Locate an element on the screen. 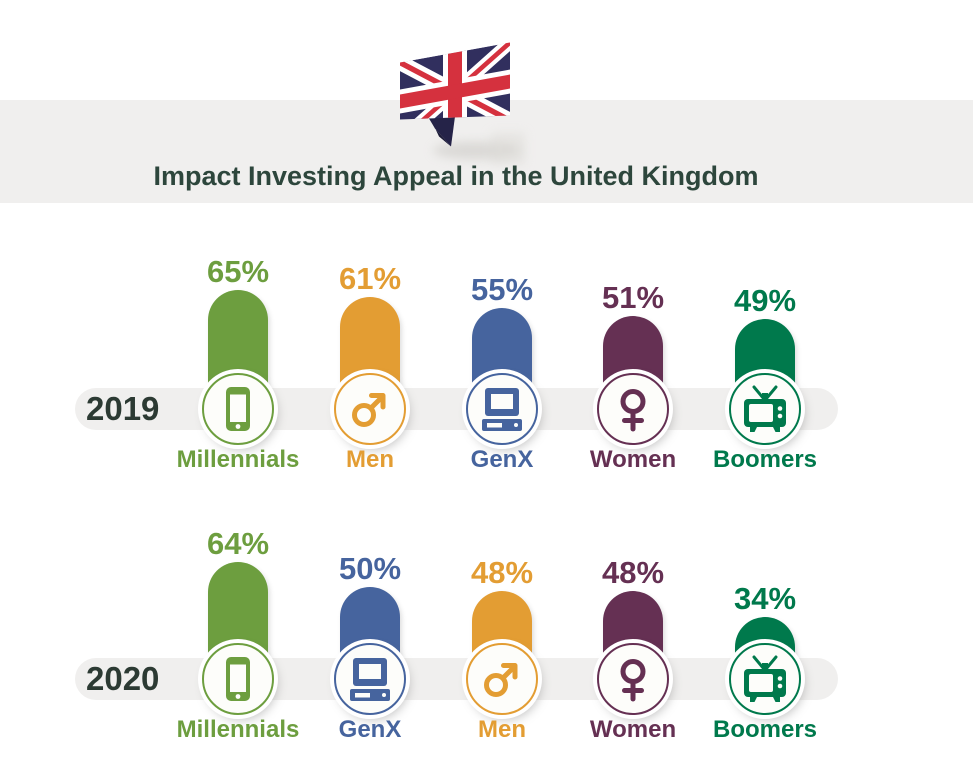 This screenshot has width=973, height=779. year-label: 2019 is located at coordinates (123, 408).